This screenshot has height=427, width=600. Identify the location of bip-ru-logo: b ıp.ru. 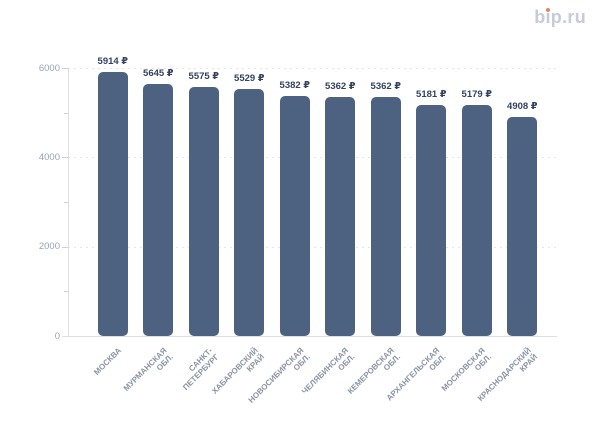
(560, 17).